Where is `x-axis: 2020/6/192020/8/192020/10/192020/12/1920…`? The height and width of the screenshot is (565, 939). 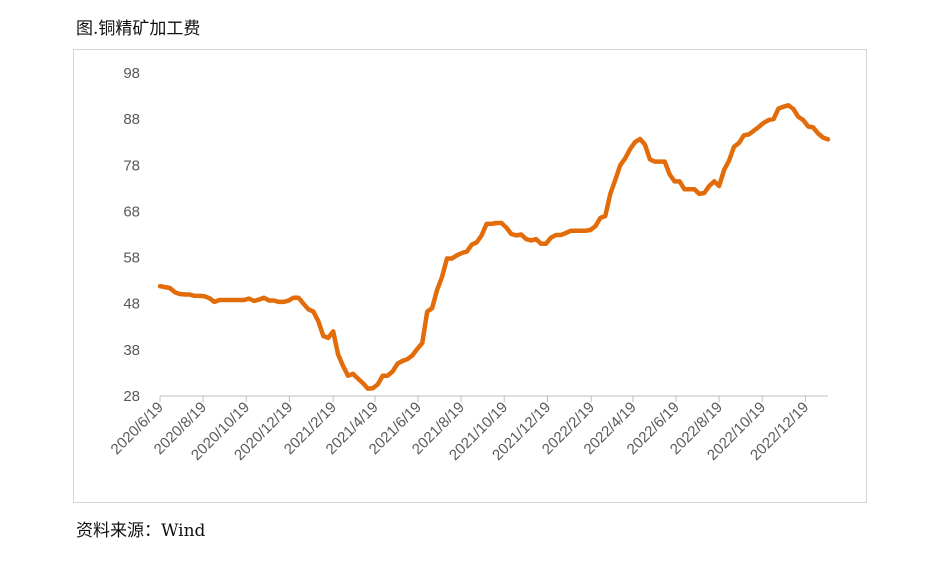
x-axis: 2020/6/192020/8/192020/10/192020/12/1920… is located at coordinates (468, 429).